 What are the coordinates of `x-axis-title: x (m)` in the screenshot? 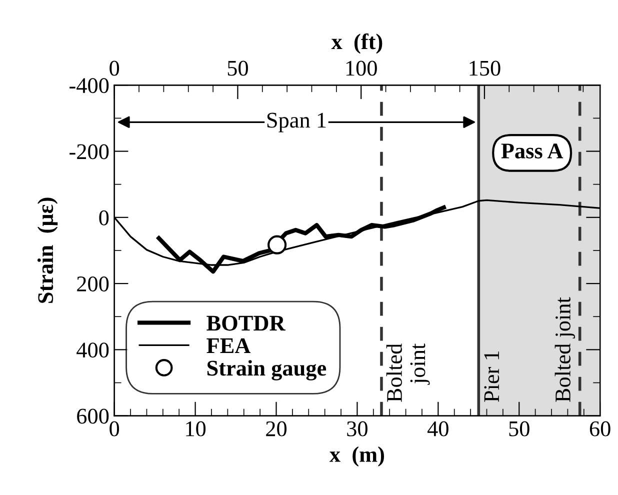 It's located at (357, 456).